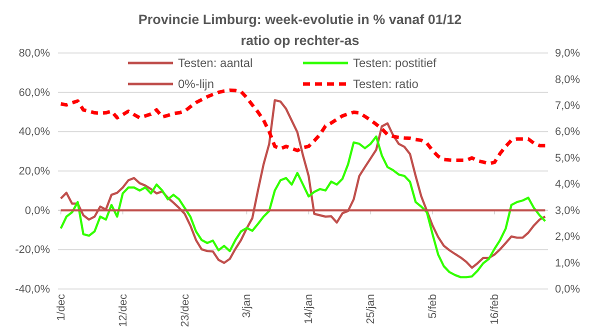 The width and height of the screenshot is (595, 333). I want to click on y2-tick-label: 9,0%, so click(567, 54).